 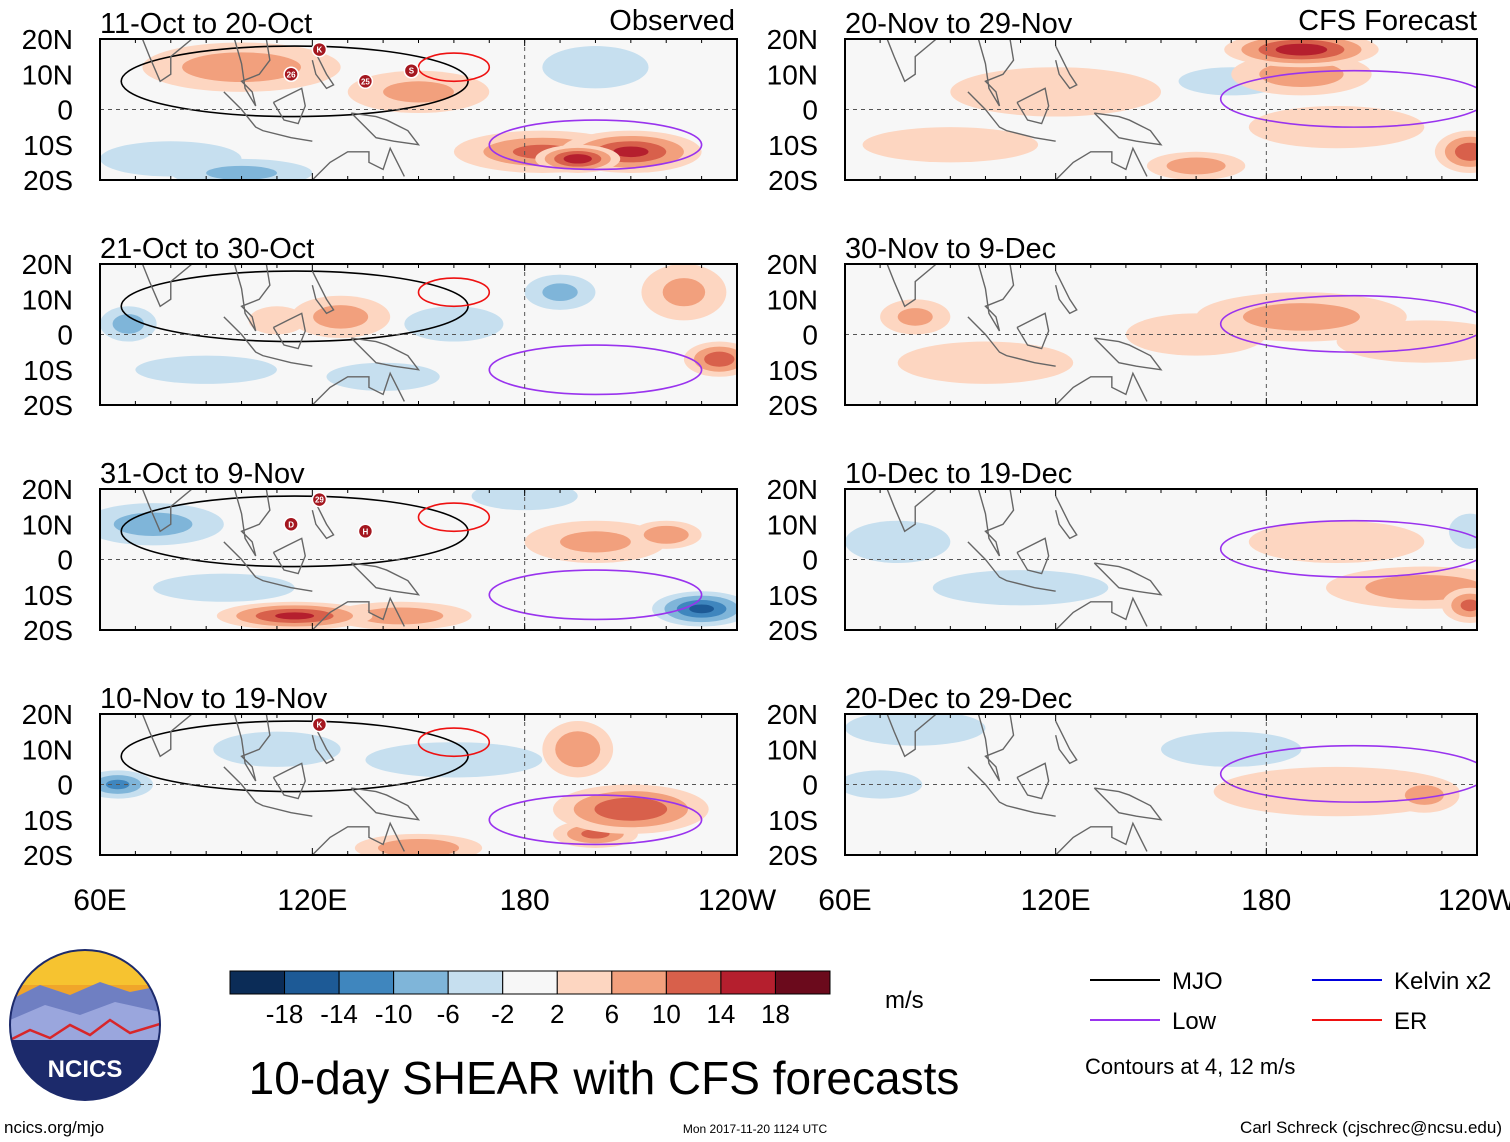 What do you see at coordinates (775, 1014) in the screenshot?
I see `colorbar-tick: 18` at bounding box center [775, 1014].